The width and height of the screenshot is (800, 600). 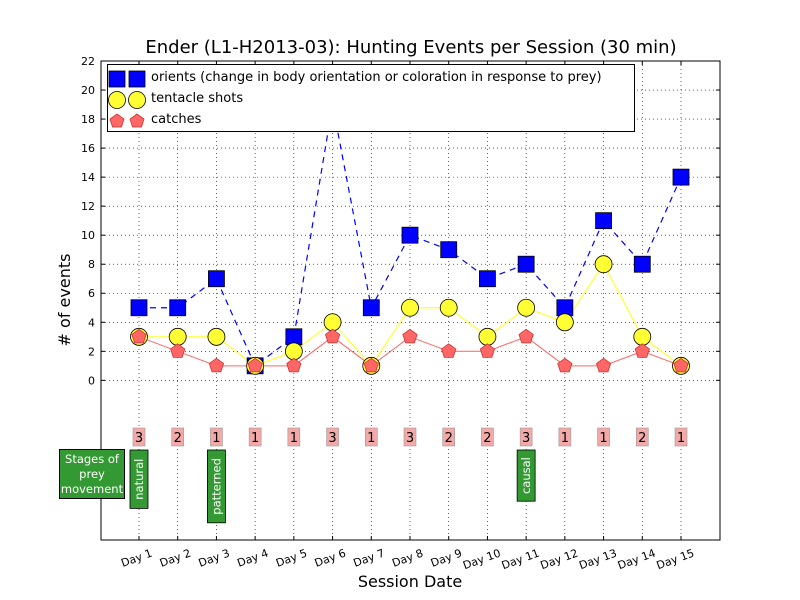 I want to click on legend-label-catches: catches, so click(x=176, y=119).